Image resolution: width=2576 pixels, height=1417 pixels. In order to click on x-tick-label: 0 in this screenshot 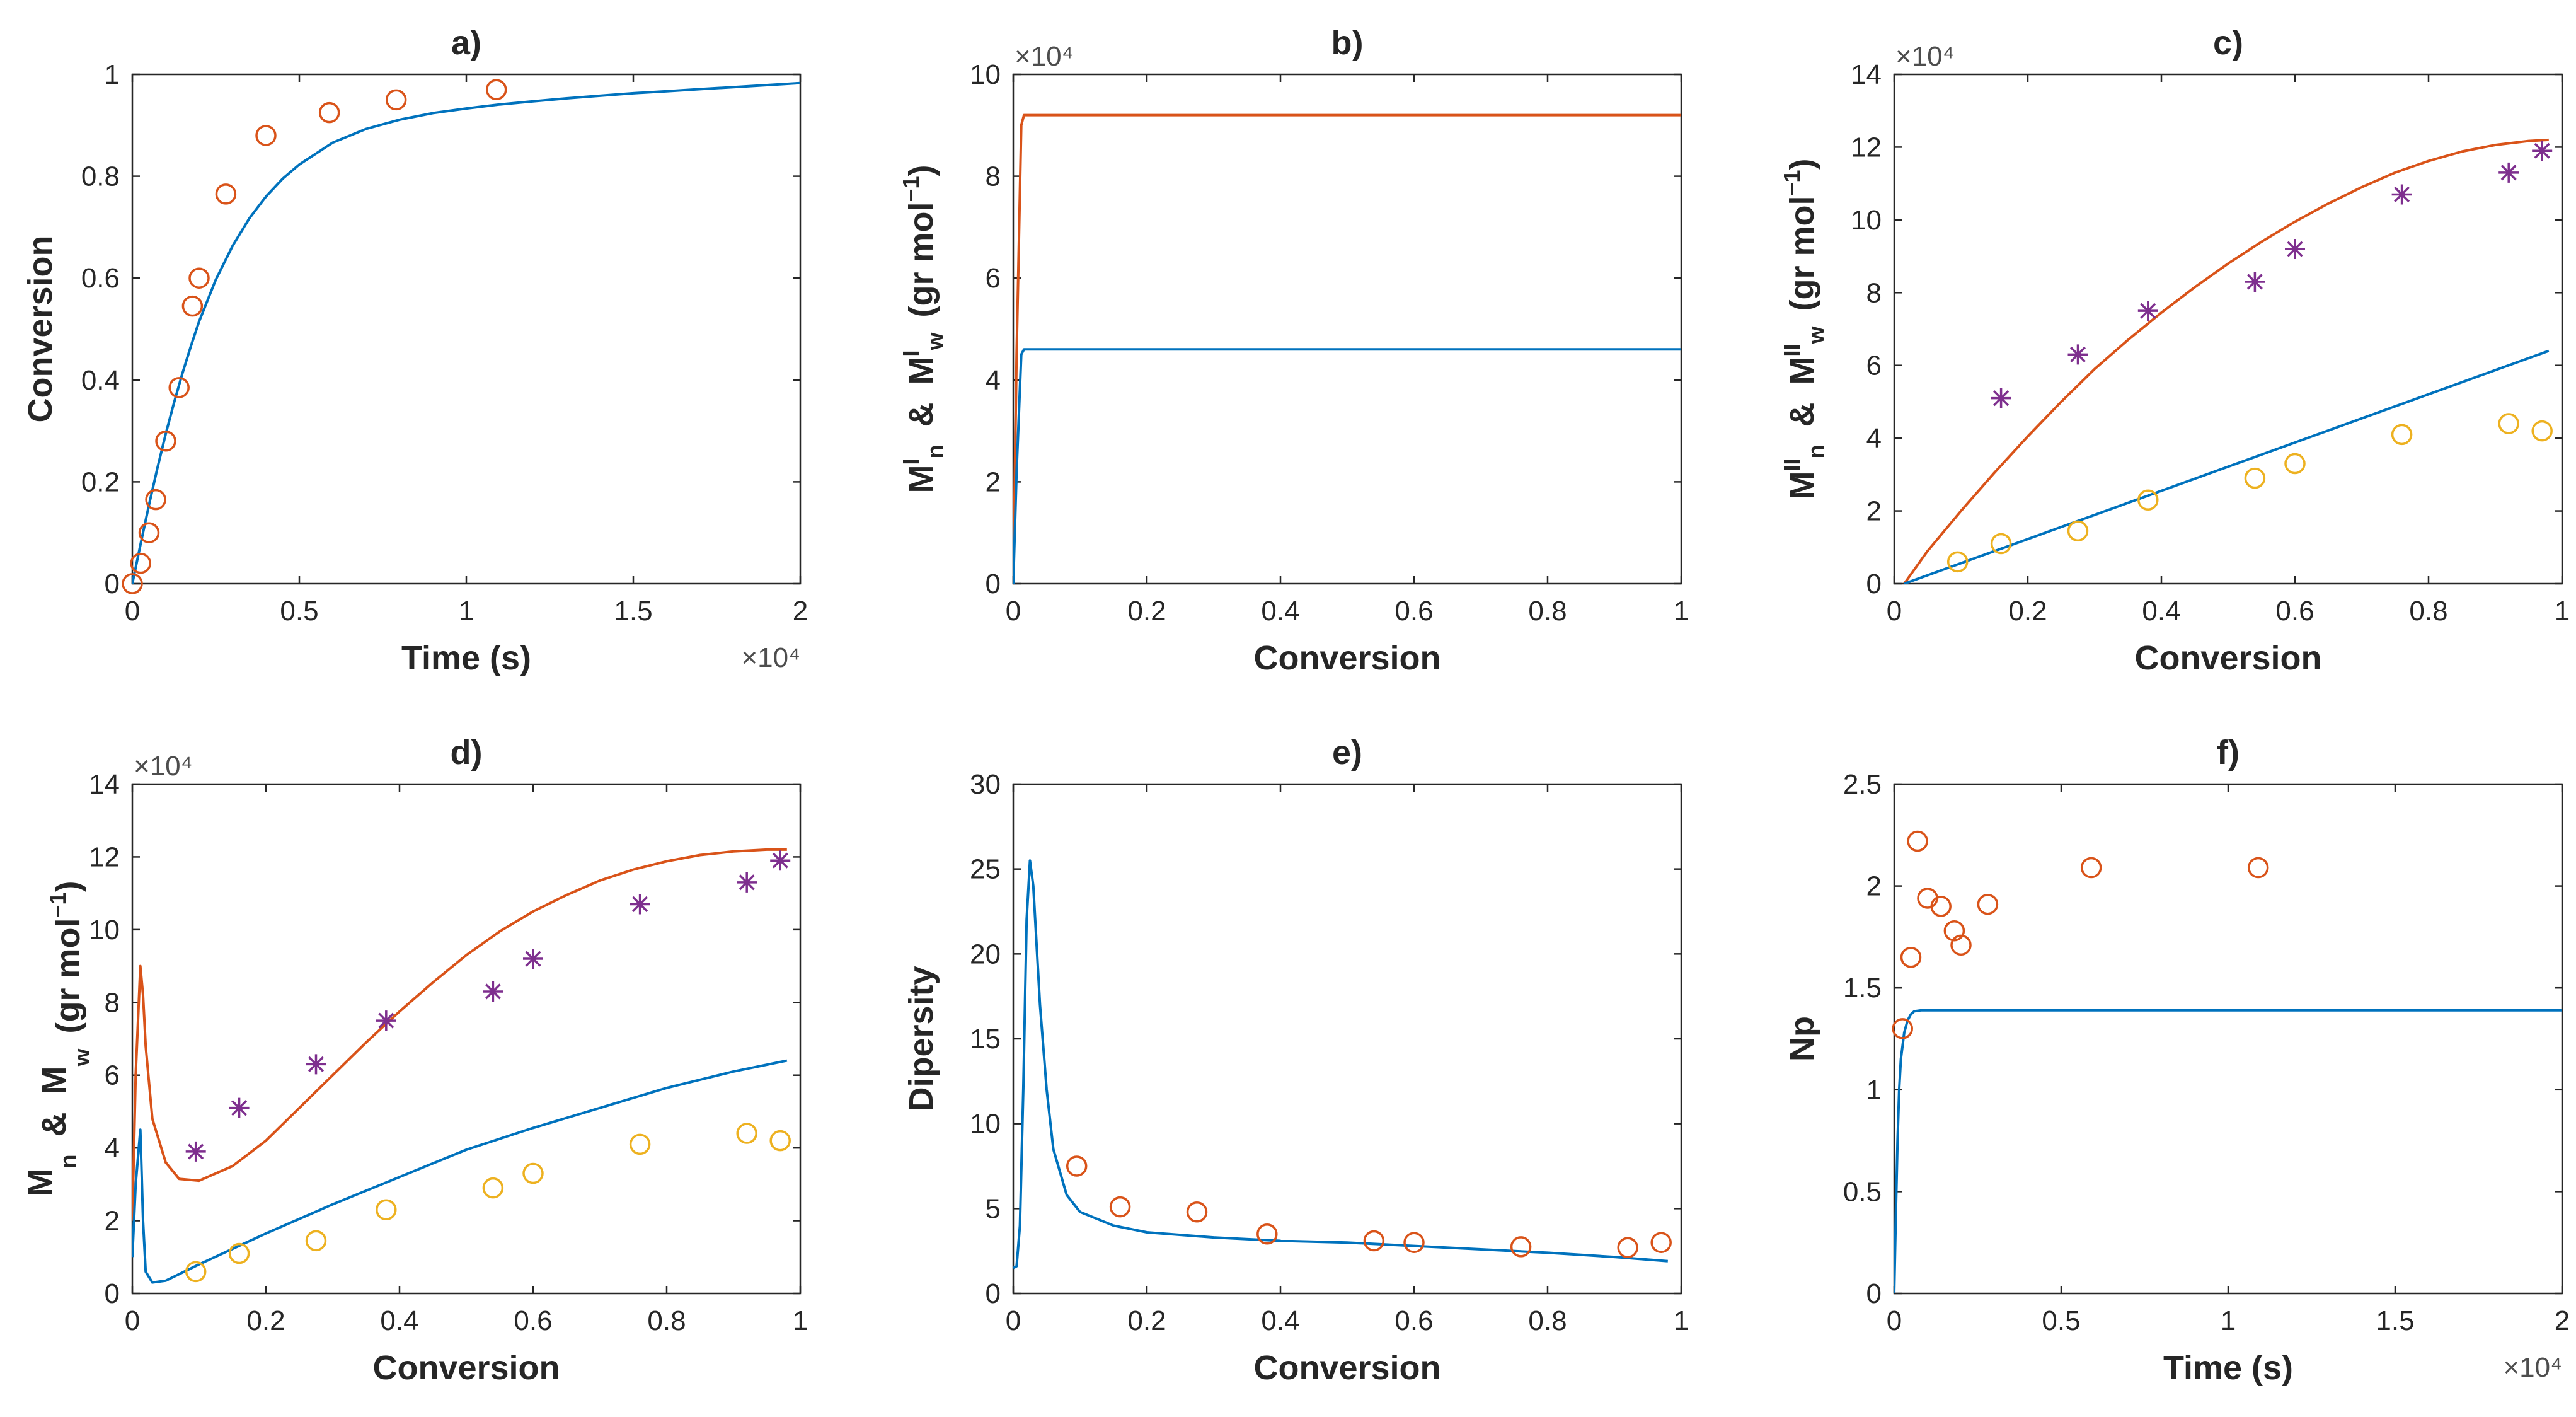, I will do `click(1894, 1320)`.